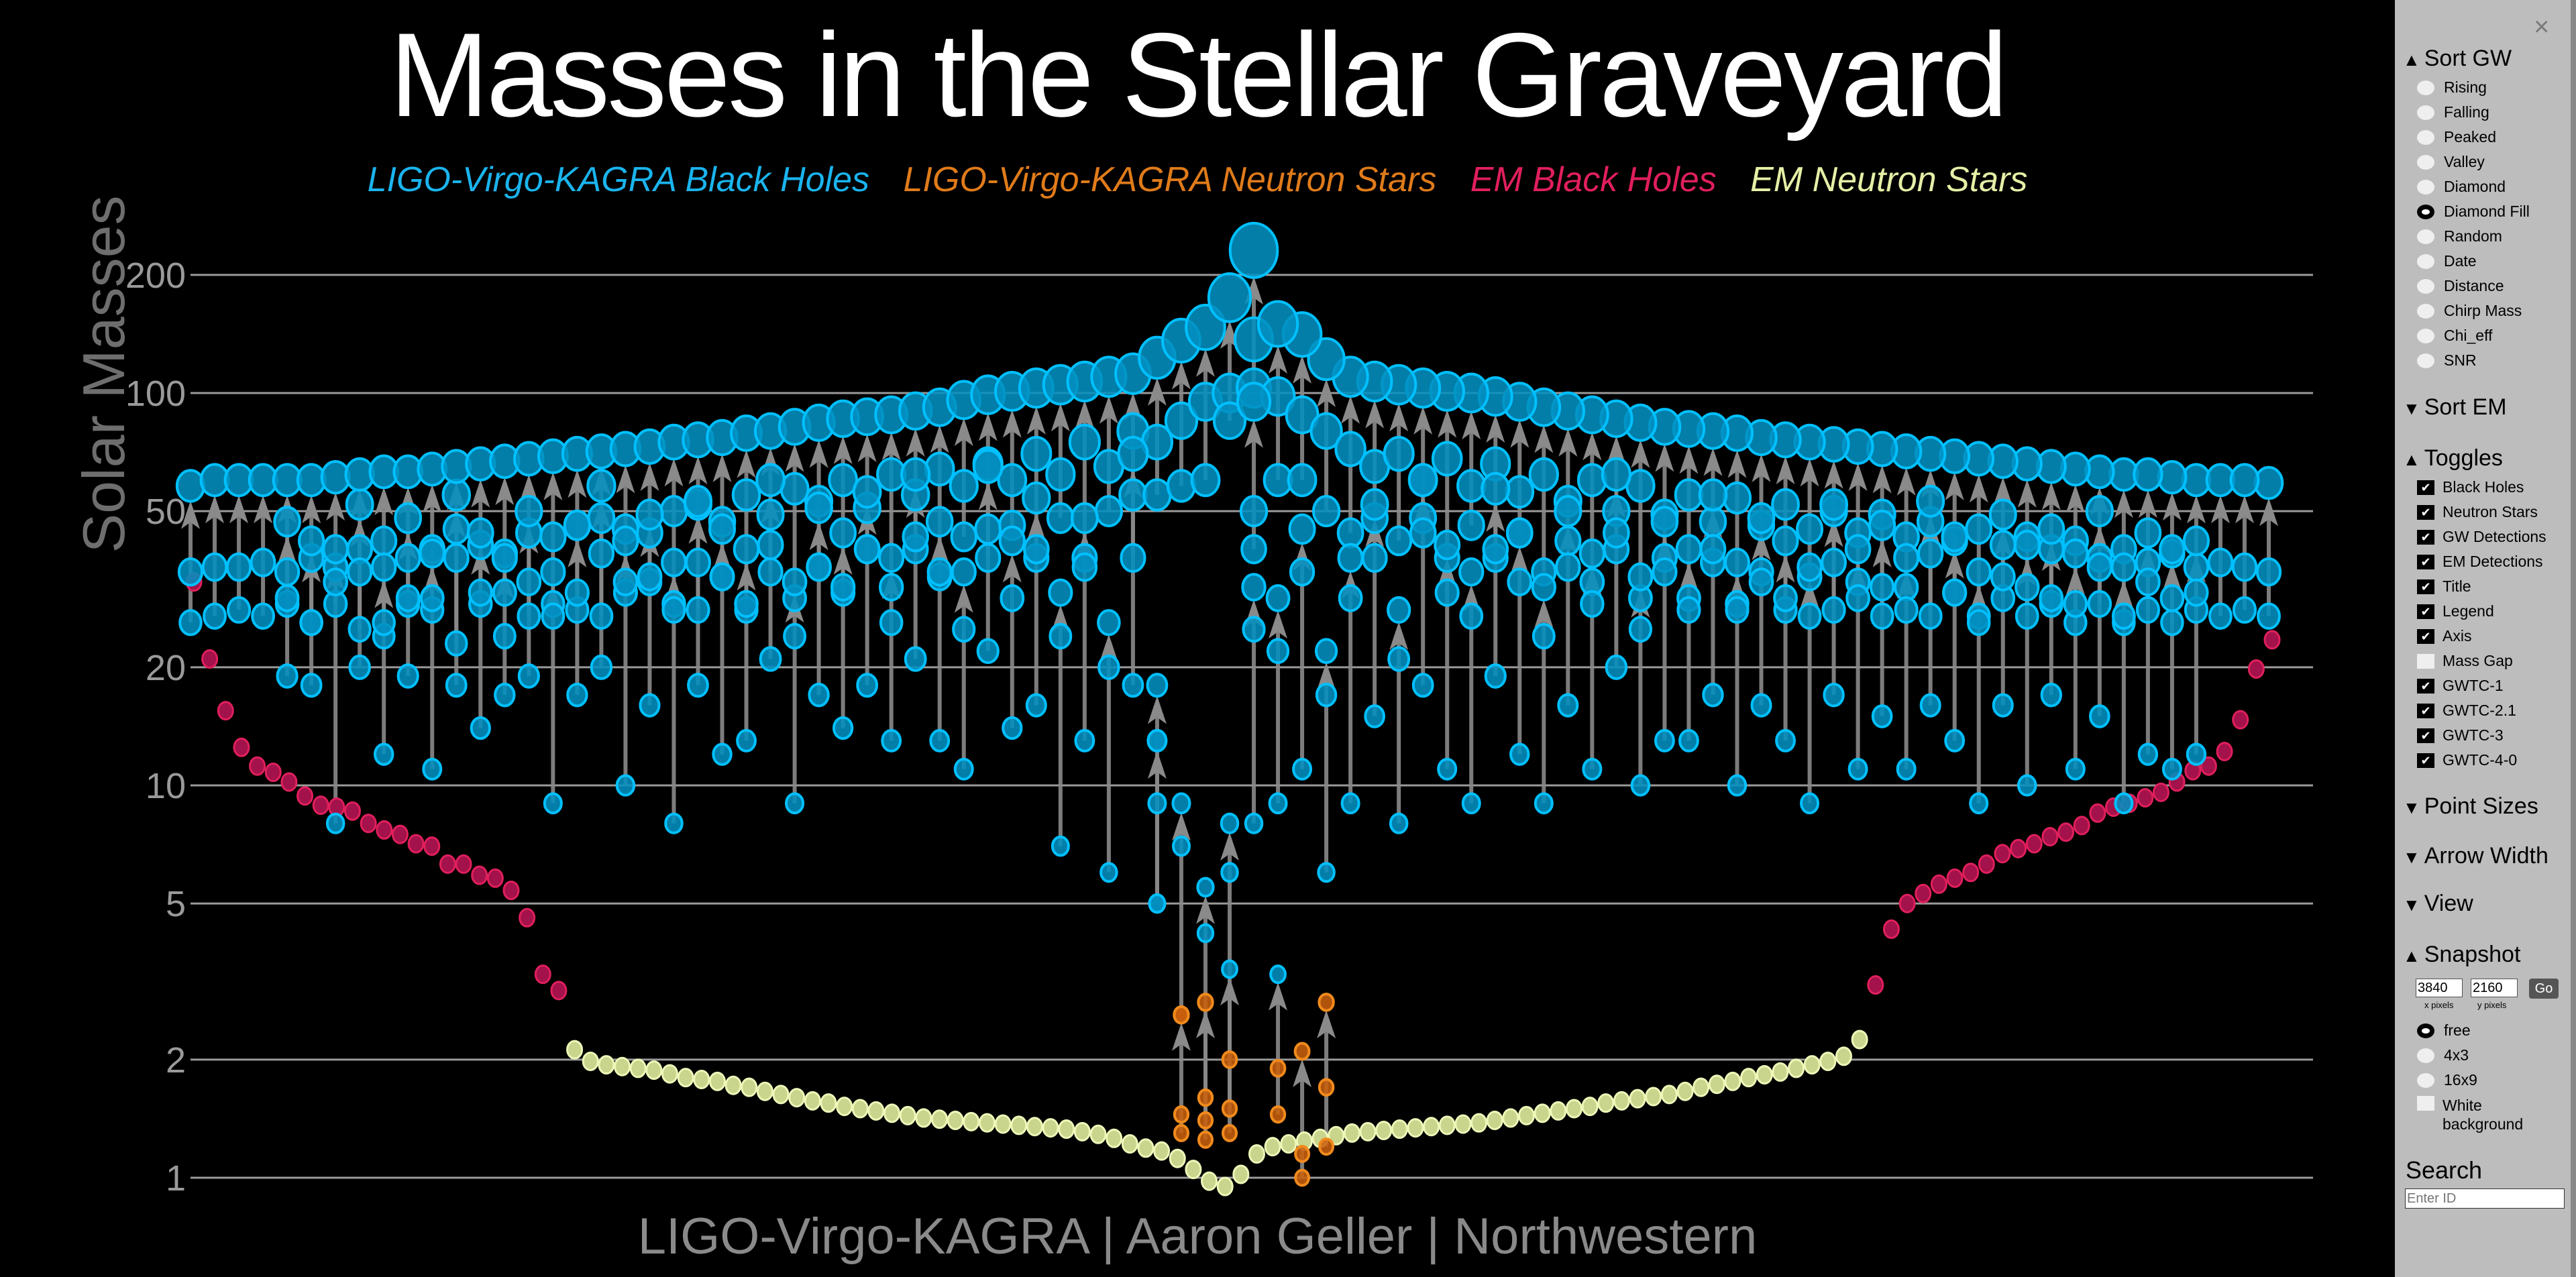 This screenshot has width=2576, height=1277. I want to click on aspect-option-free: free, so click(2444, 1030).